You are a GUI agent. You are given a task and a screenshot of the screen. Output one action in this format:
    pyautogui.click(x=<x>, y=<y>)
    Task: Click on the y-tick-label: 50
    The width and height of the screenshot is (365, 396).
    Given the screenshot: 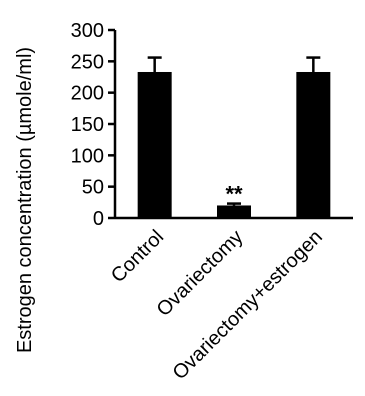 What is the action you would take?
    pyautogui.click(x=93, y=188)
    